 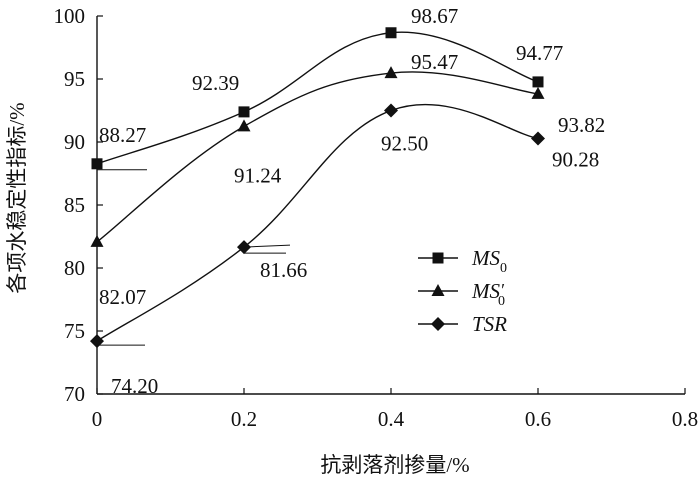 What do you see at coordinates (539, 53) in the screenshot?
I see `data-label: 94.77` at bounding box center [539, 53].